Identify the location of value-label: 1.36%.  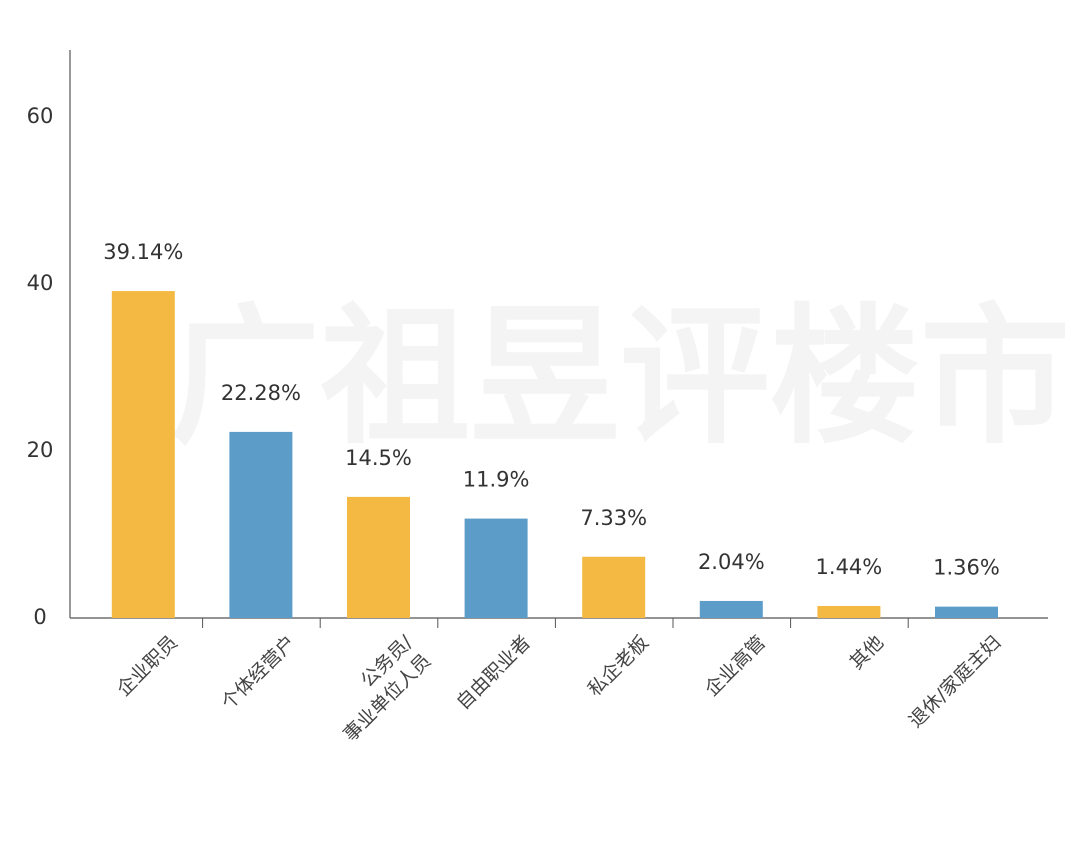
(966, 568).